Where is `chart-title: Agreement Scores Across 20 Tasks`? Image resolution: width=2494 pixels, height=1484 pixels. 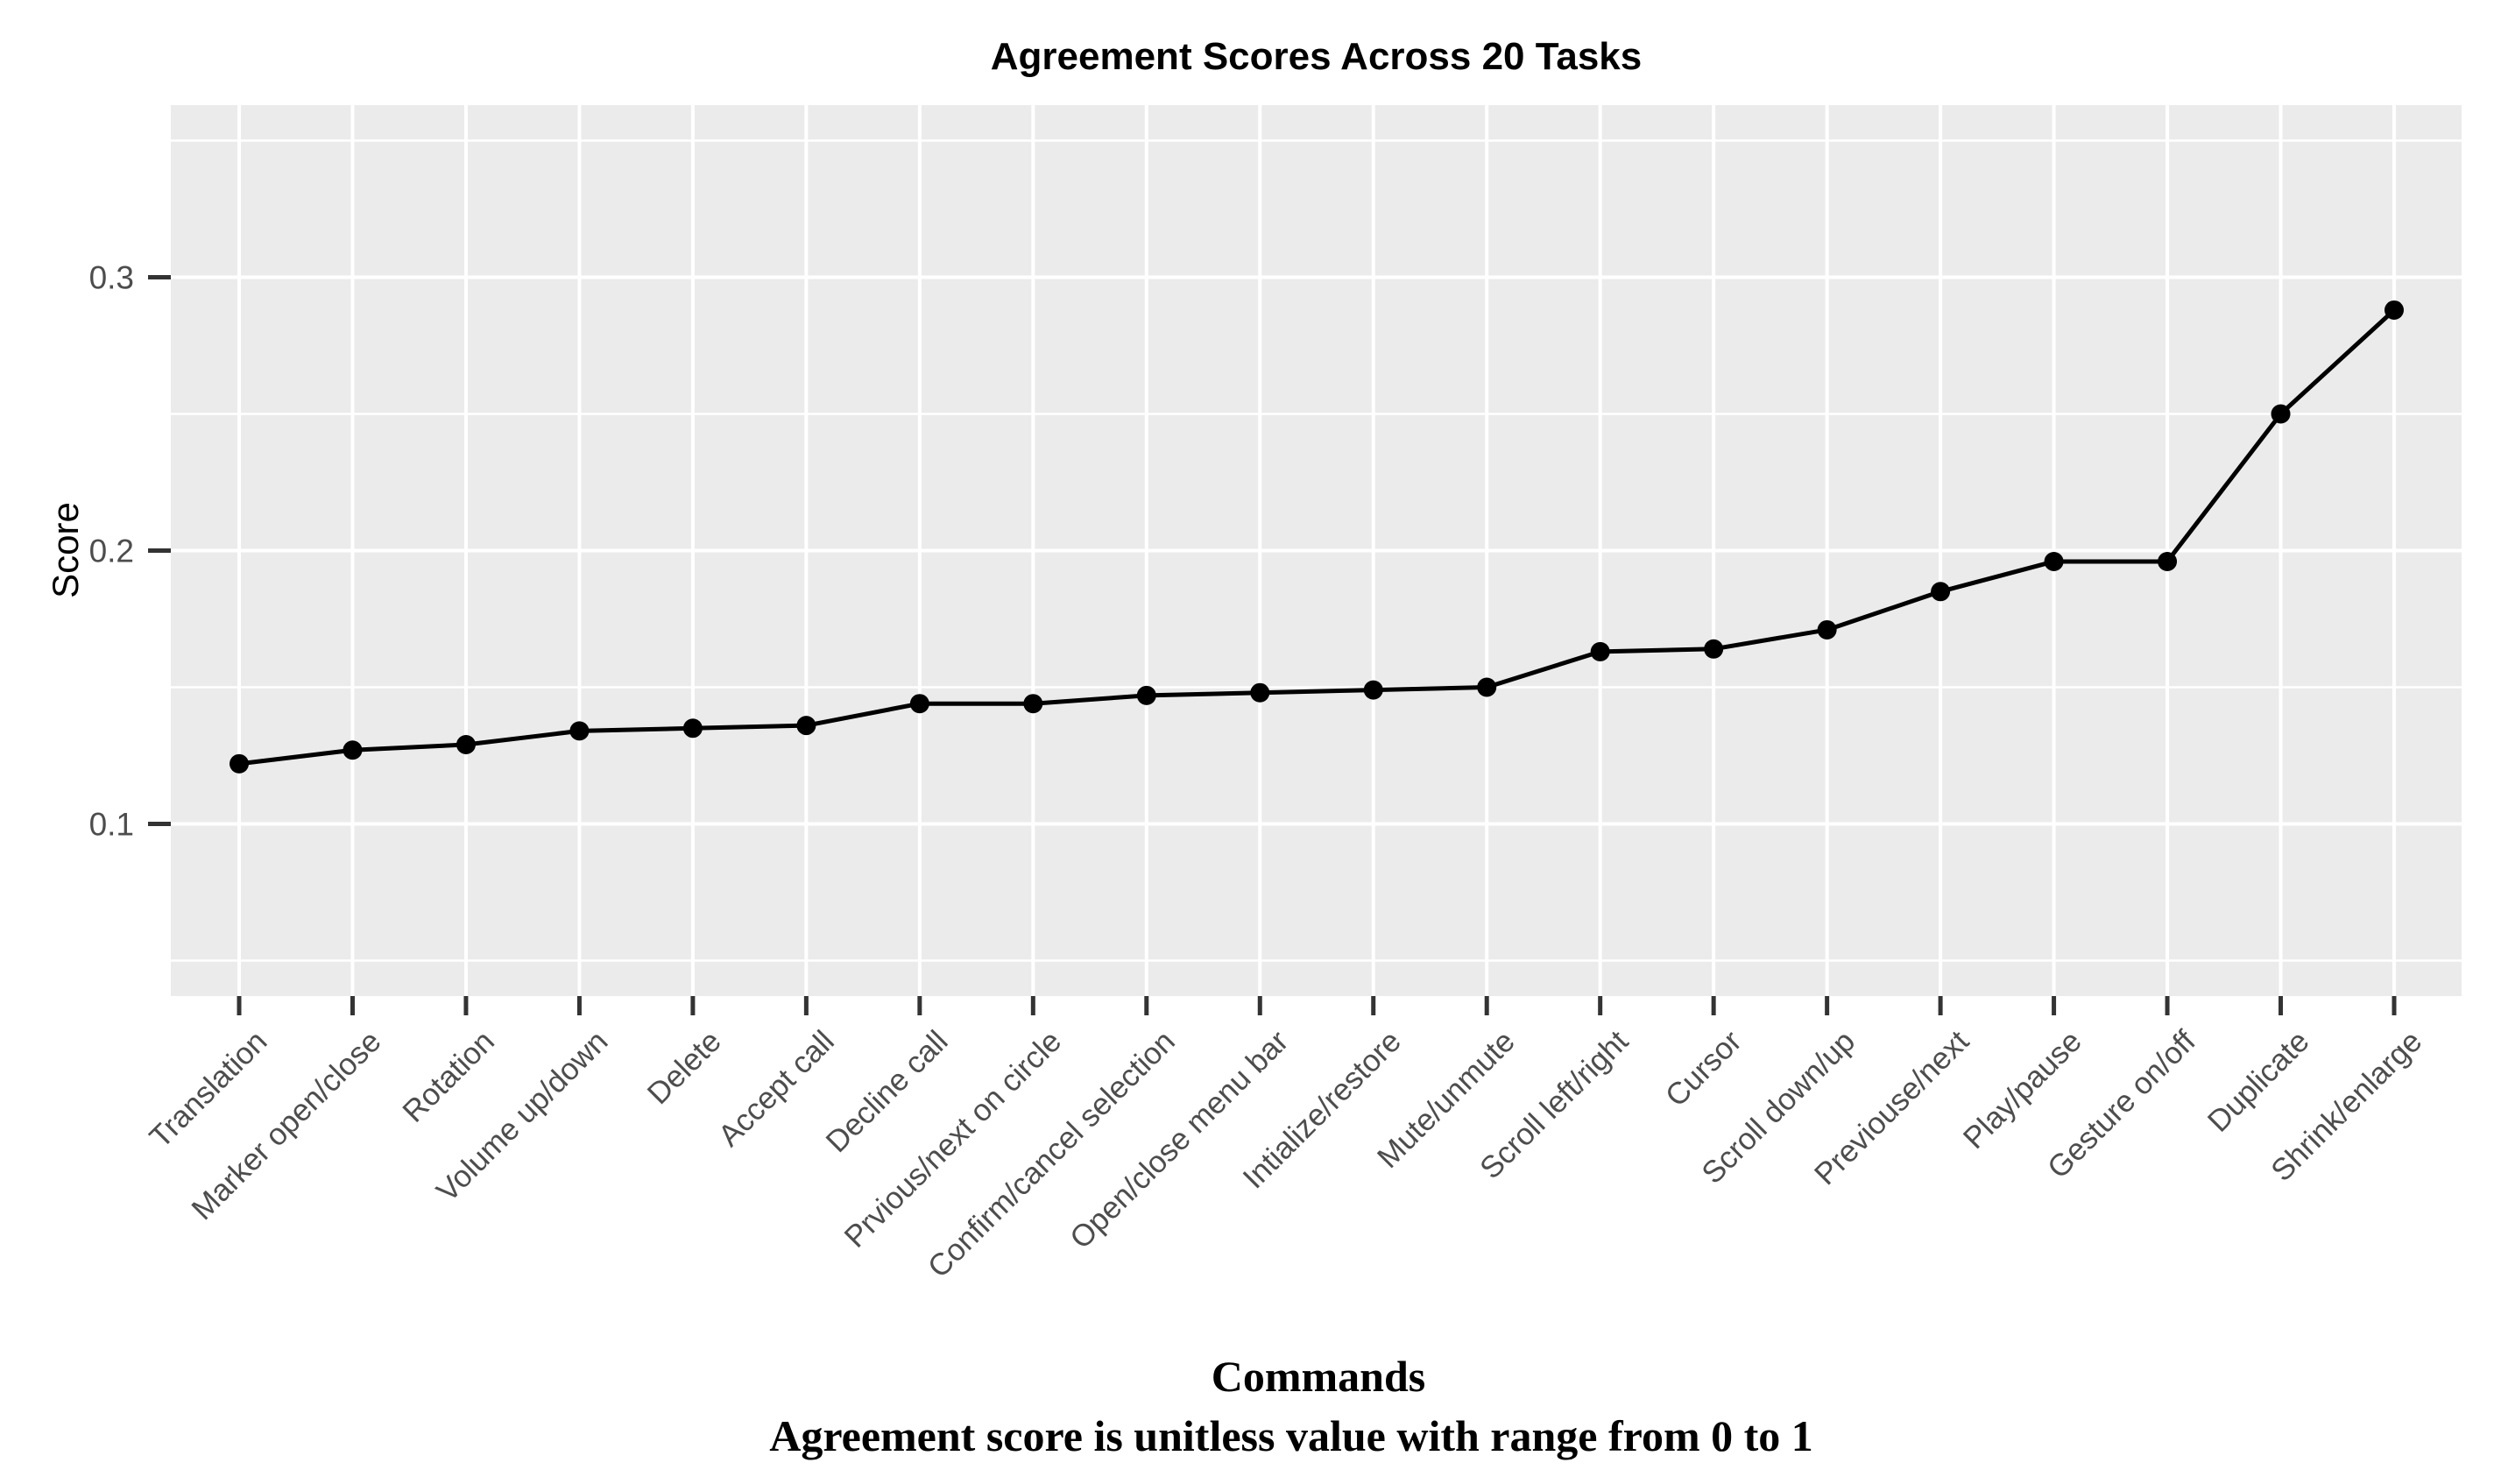 chart-title: Agreement Scores Across 20 Tasks is located at coordinates (1316, 56).